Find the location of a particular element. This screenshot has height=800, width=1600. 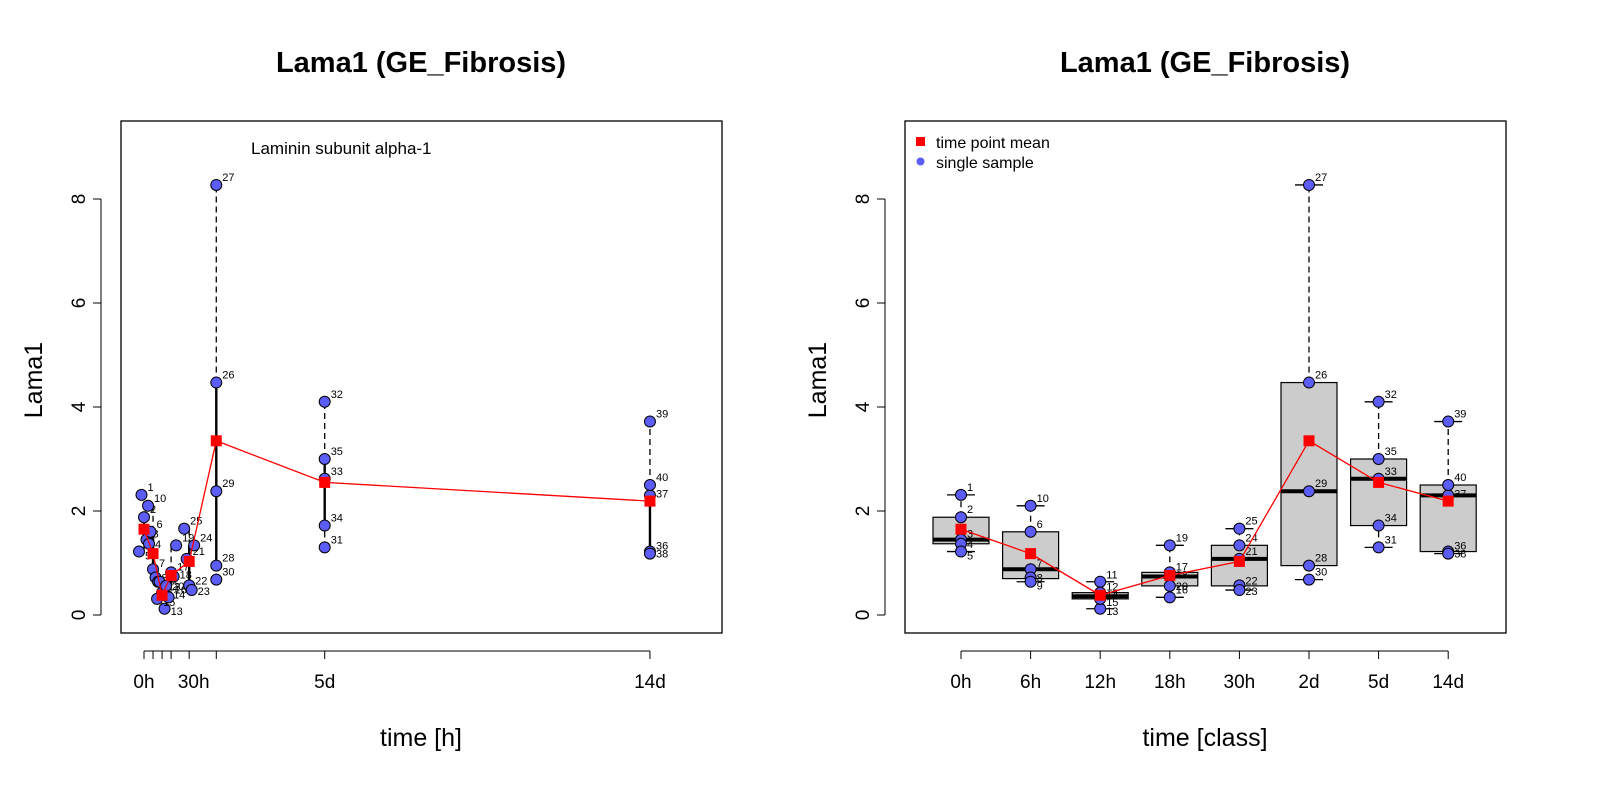

right-sample-label: 7 is located at coordinates (1040, 564).